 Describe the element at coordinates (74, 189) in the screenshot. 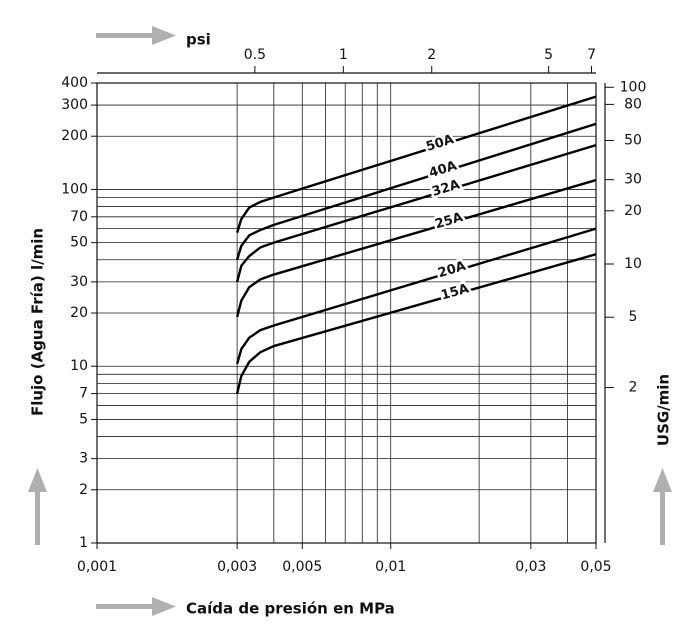

I see `y-tick-label: 100` at that location.